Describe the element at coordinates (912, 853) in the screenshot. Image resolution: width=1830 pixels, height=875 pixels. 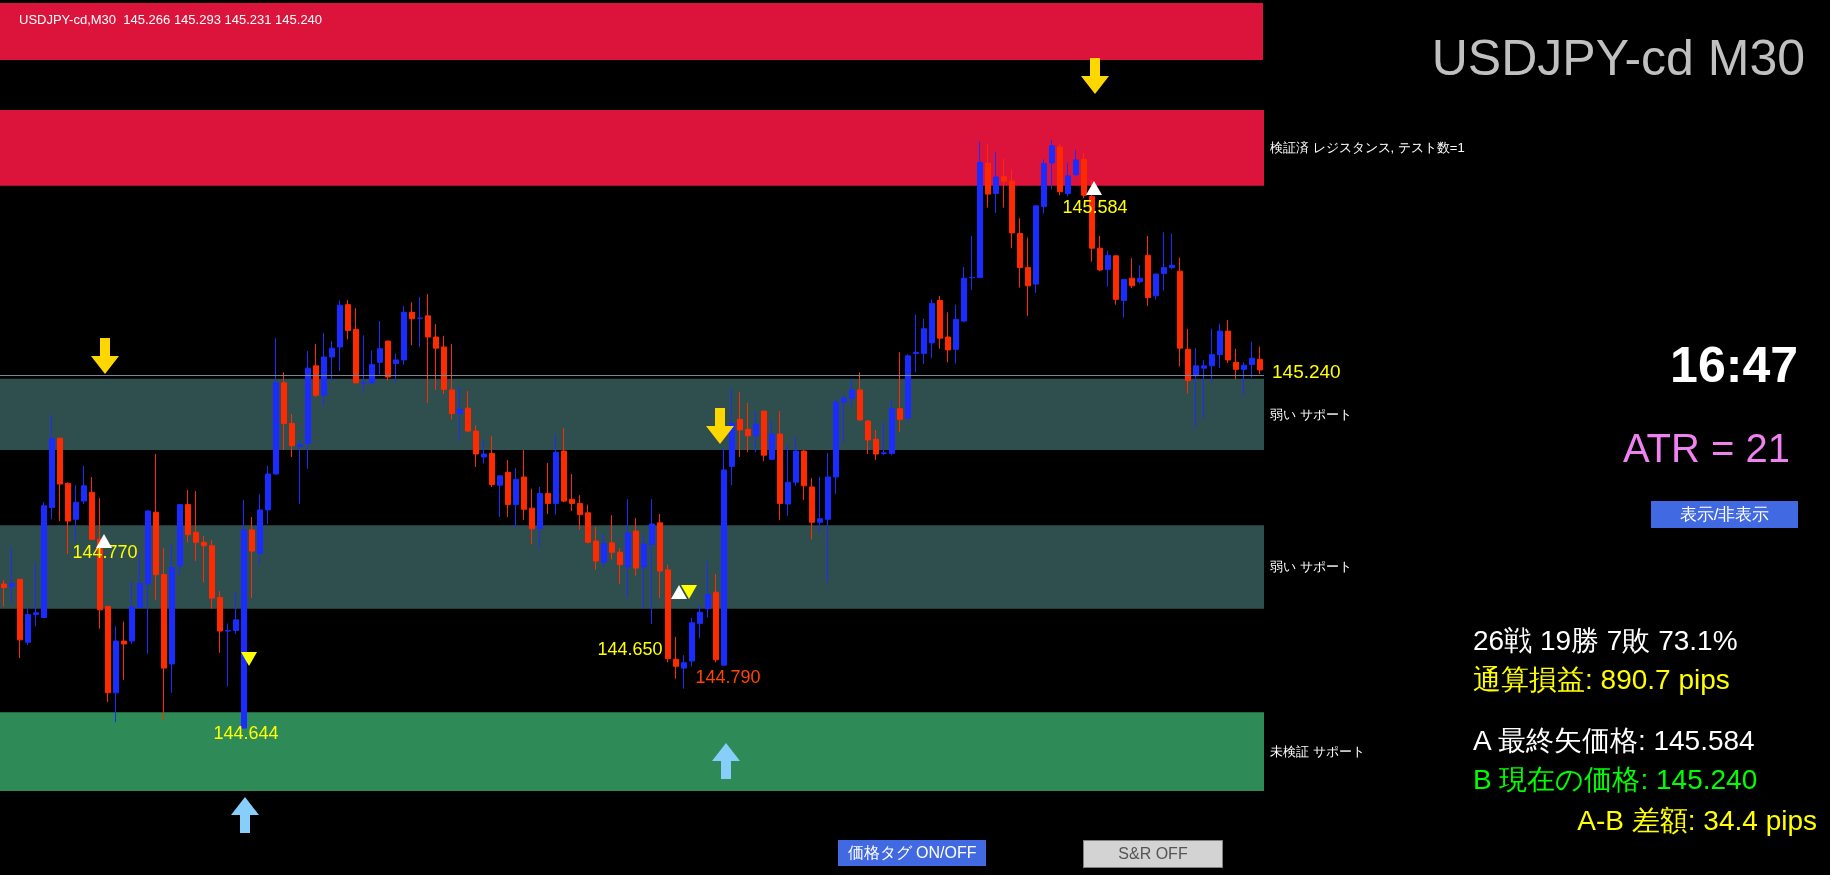
I see `toggle-button: 価格タグ ON/OFF` at that location.